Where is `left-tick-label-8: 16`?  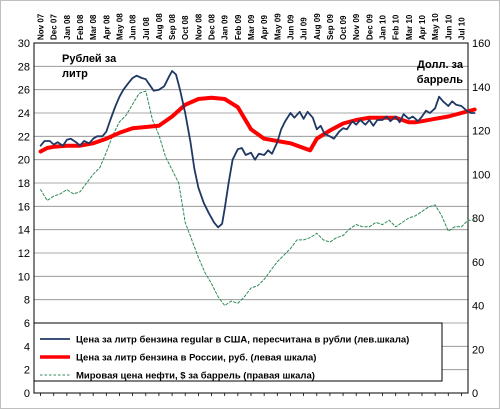 left-tick-label-8: 16 is located at coordinates (24, 207).